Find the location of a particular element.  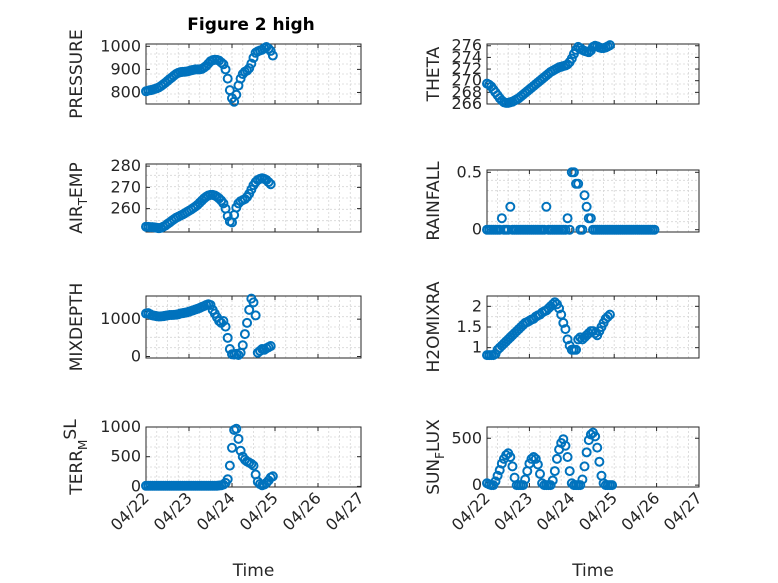

y-tick-label: 1 is located at coordinates (477, 347).